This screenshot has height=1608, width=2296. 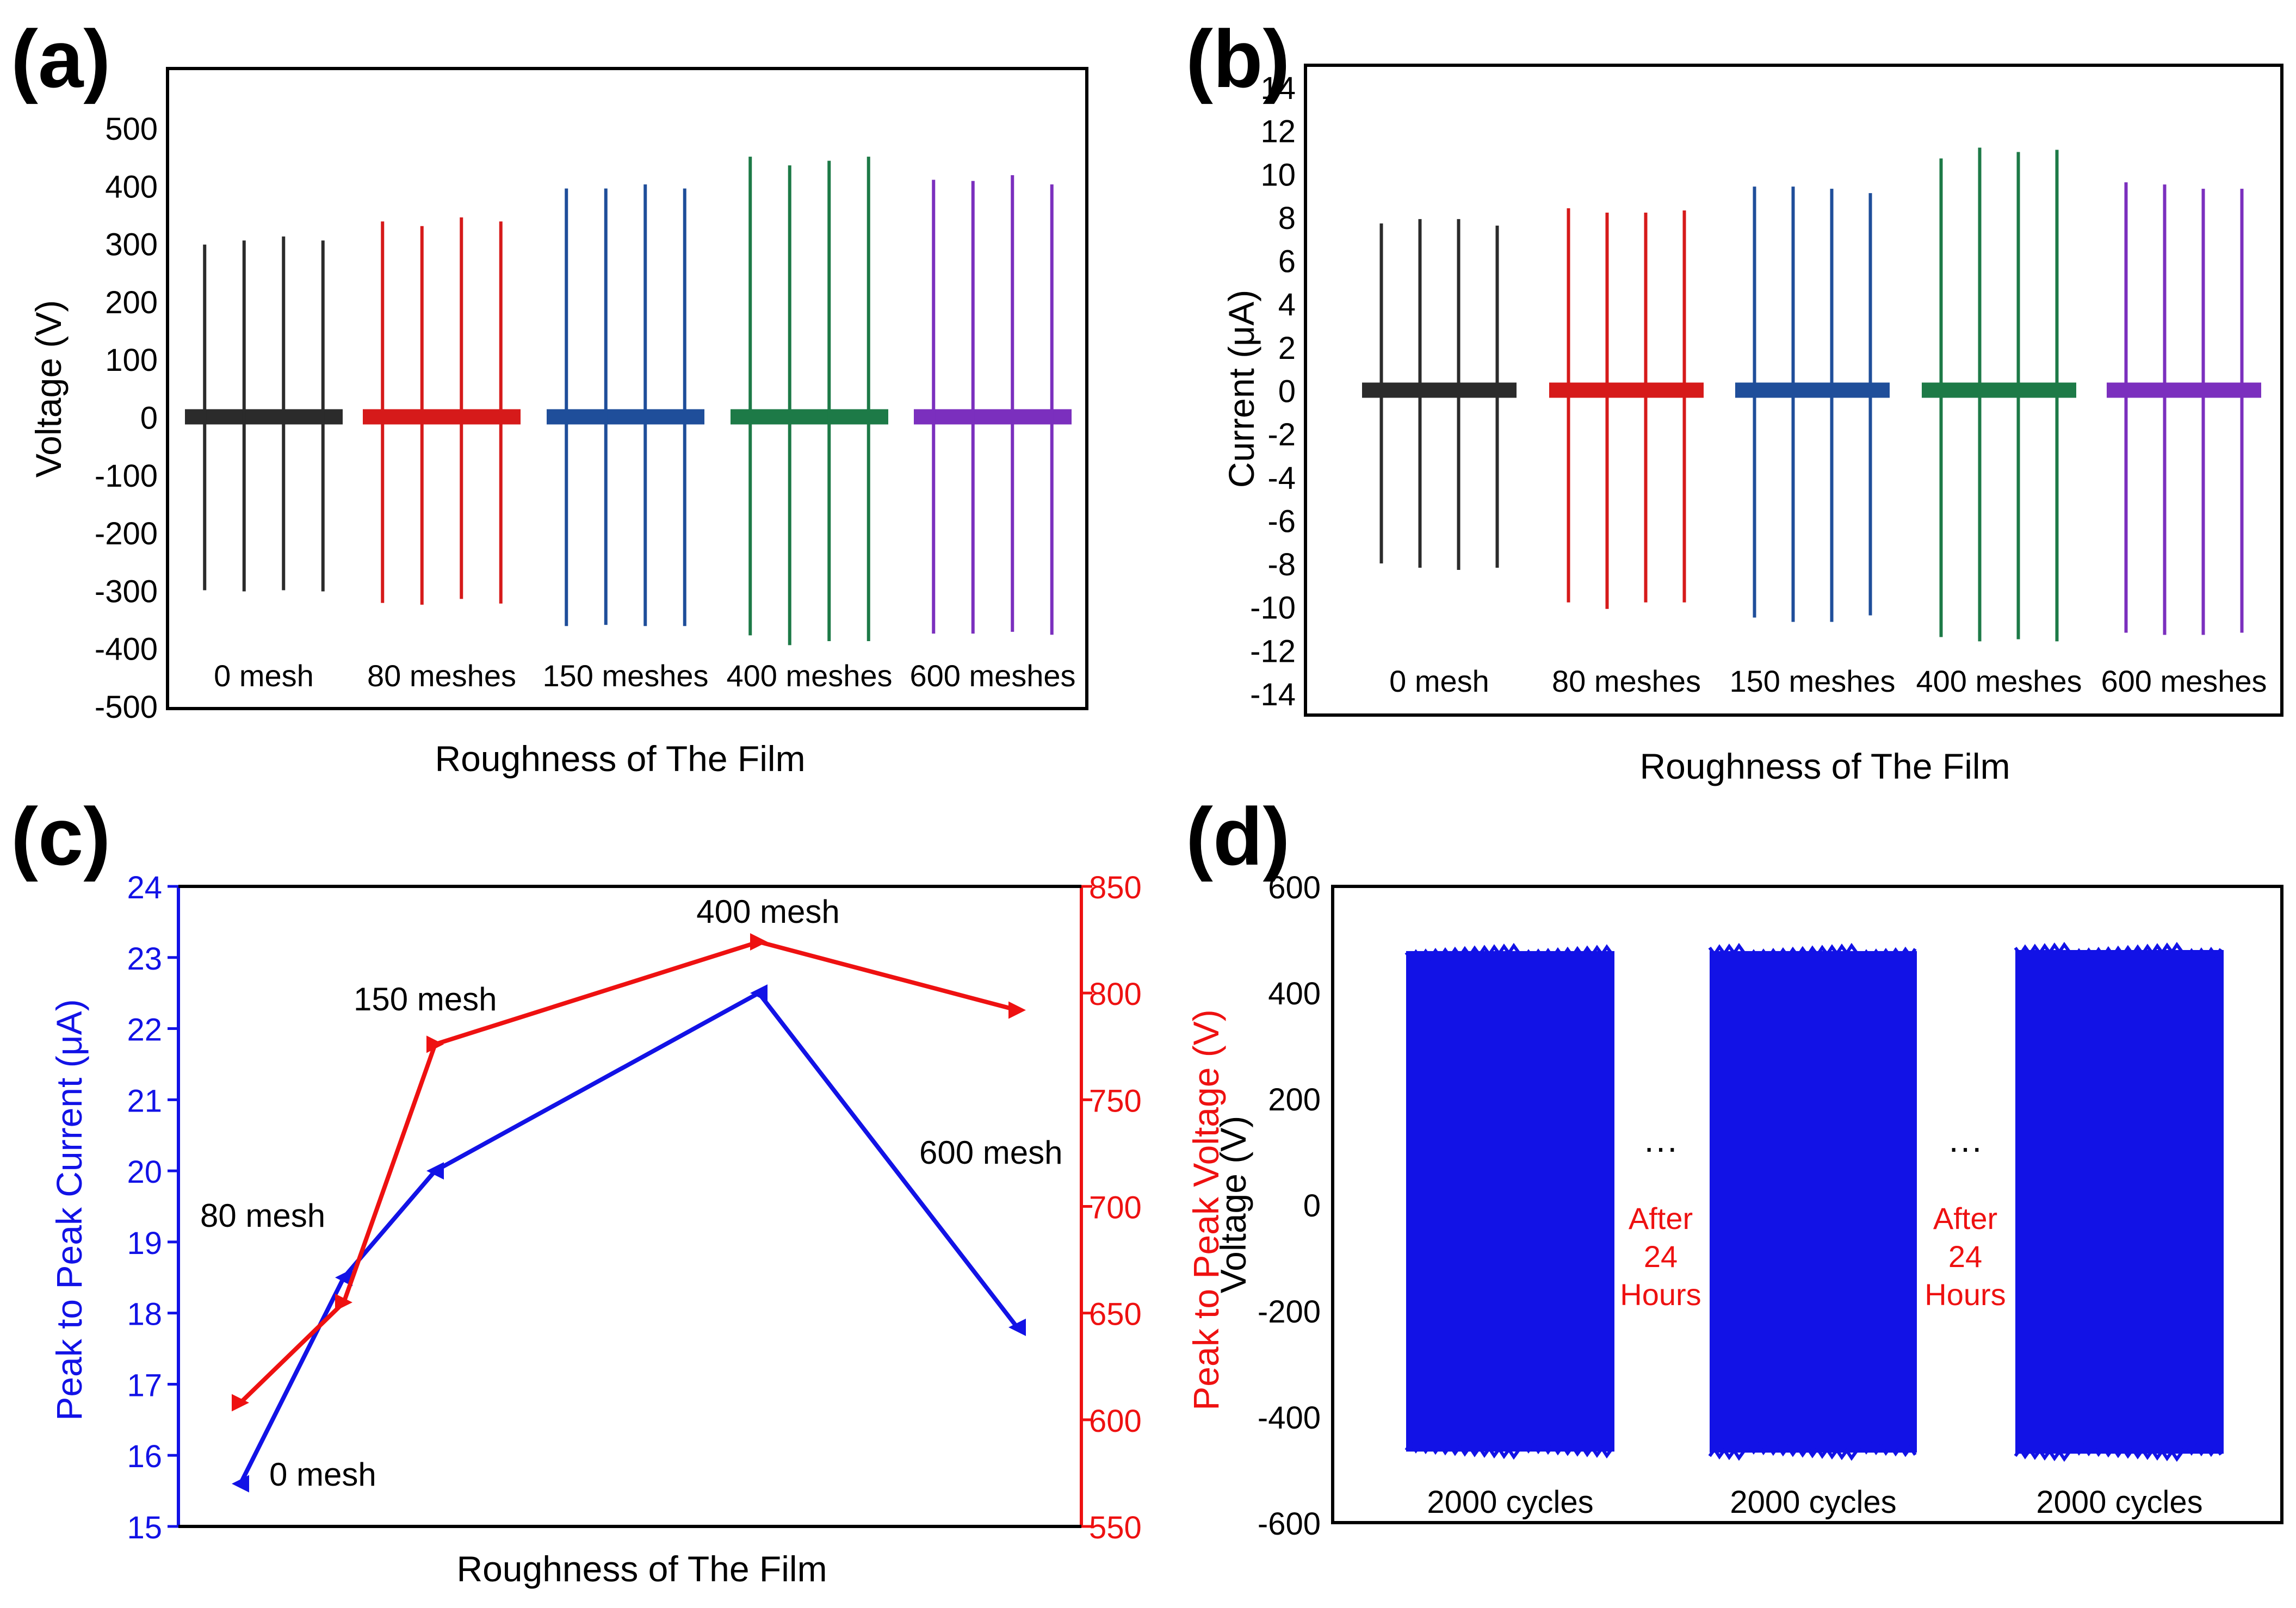 What do you see at coordinates (126, 707) in the screenshot?
I see `y-tick-label: -500` at bounding box center [126, 707].